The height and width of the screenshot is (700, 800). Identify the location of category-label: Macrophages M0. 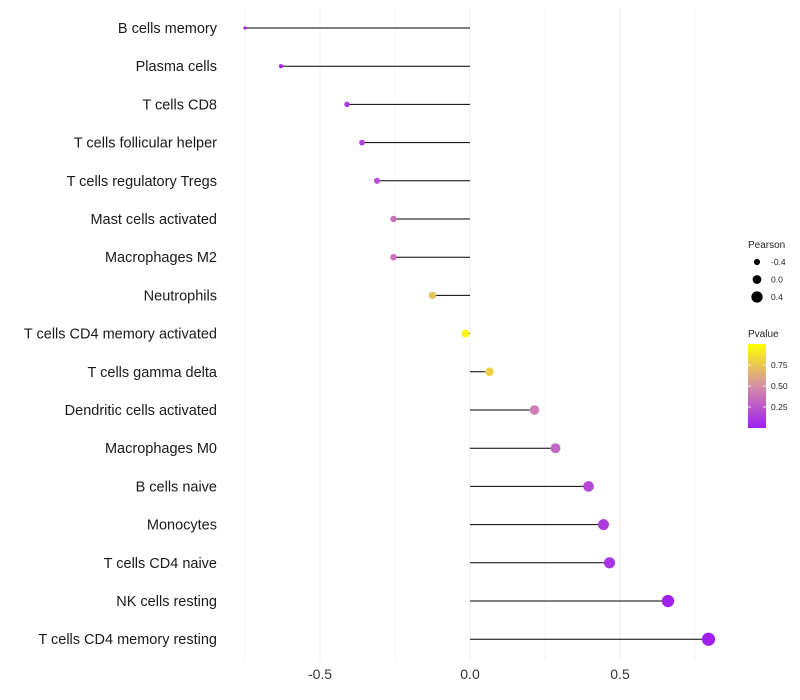
(161, 449).